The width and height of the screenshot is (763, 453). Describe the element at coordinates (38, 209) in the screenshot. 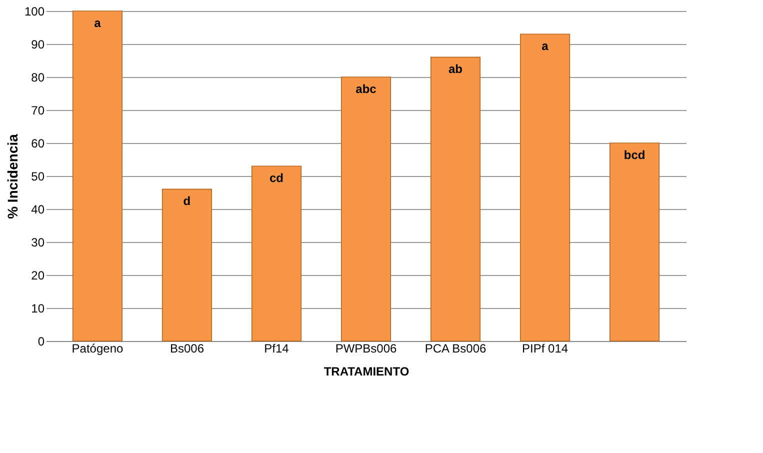

I see `y-tick-label: 40` at that location.